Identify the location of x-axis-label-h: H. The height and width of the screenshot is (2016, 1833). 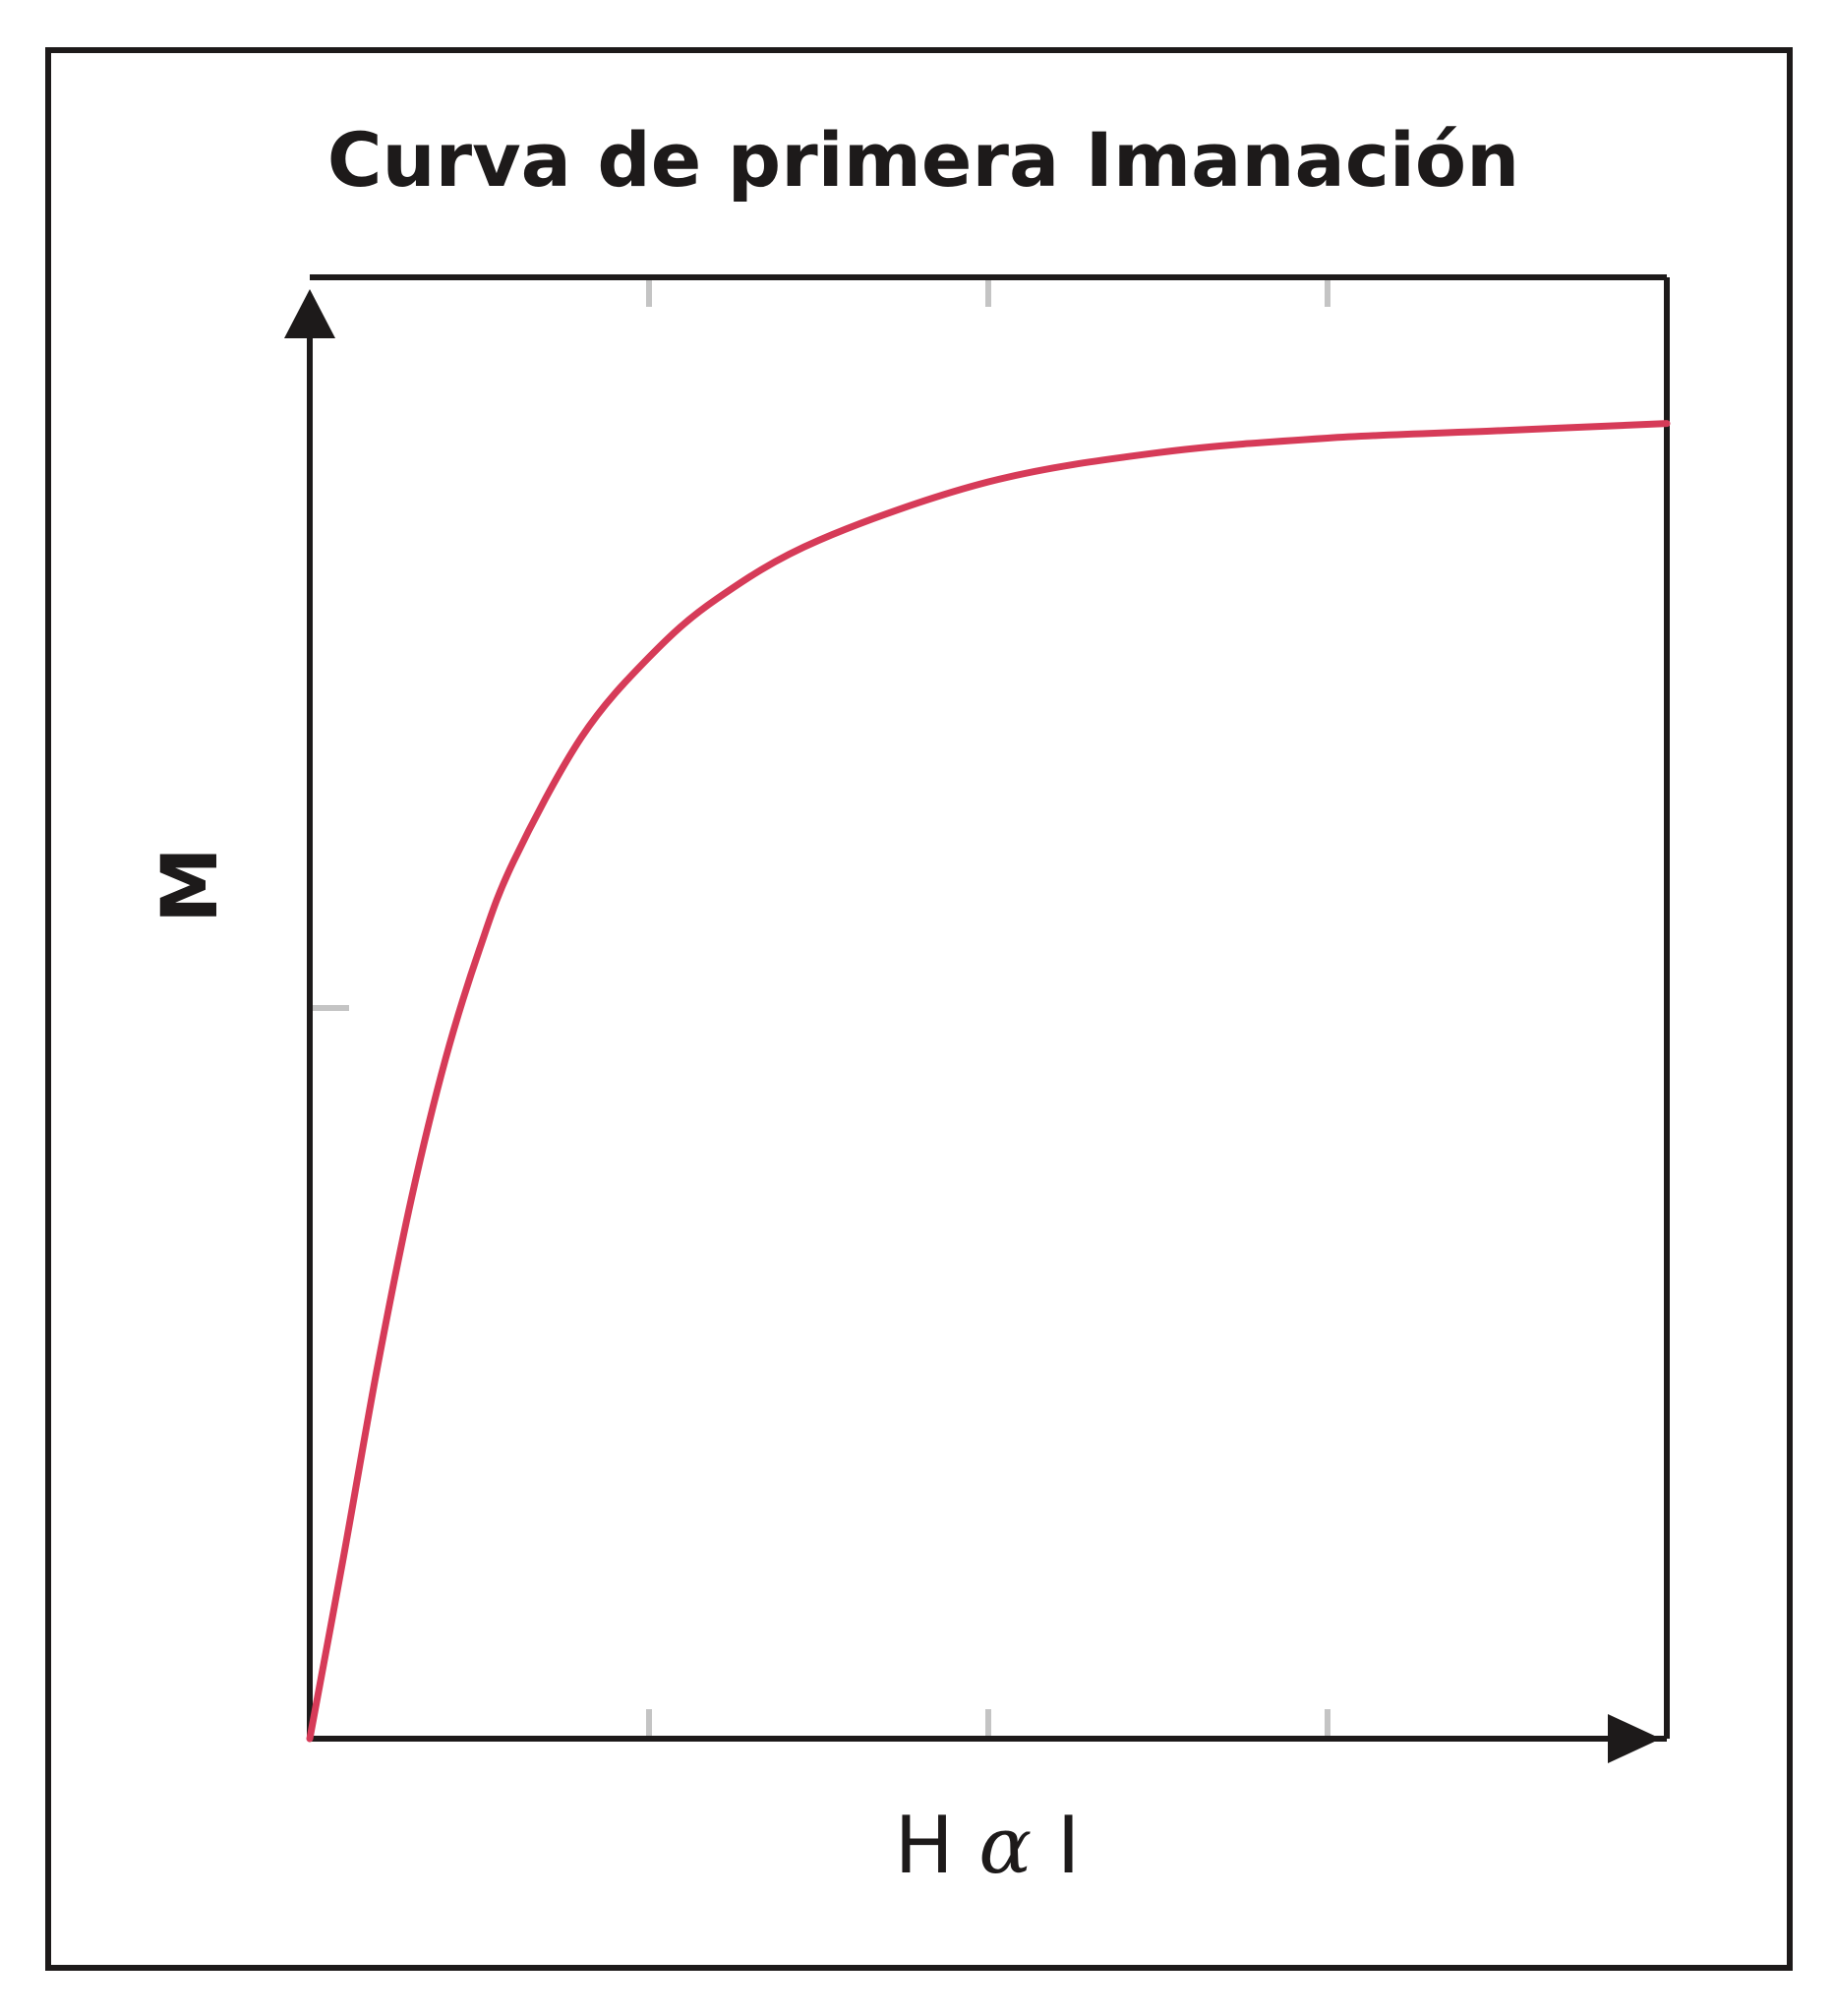
(924, 1845).